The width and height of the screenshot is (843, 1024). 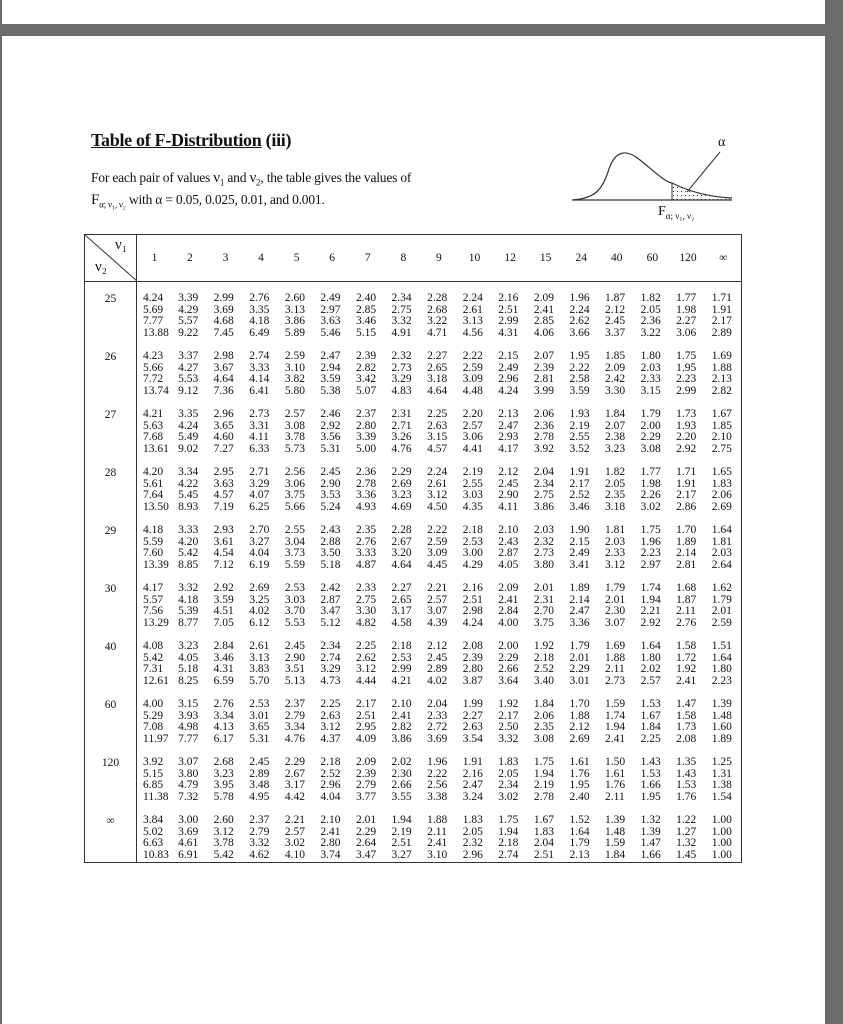 What do you see at coordinates (472, 356) in the screenshot?
I see `f-value: 2.22` at bounding box center [472, 356].